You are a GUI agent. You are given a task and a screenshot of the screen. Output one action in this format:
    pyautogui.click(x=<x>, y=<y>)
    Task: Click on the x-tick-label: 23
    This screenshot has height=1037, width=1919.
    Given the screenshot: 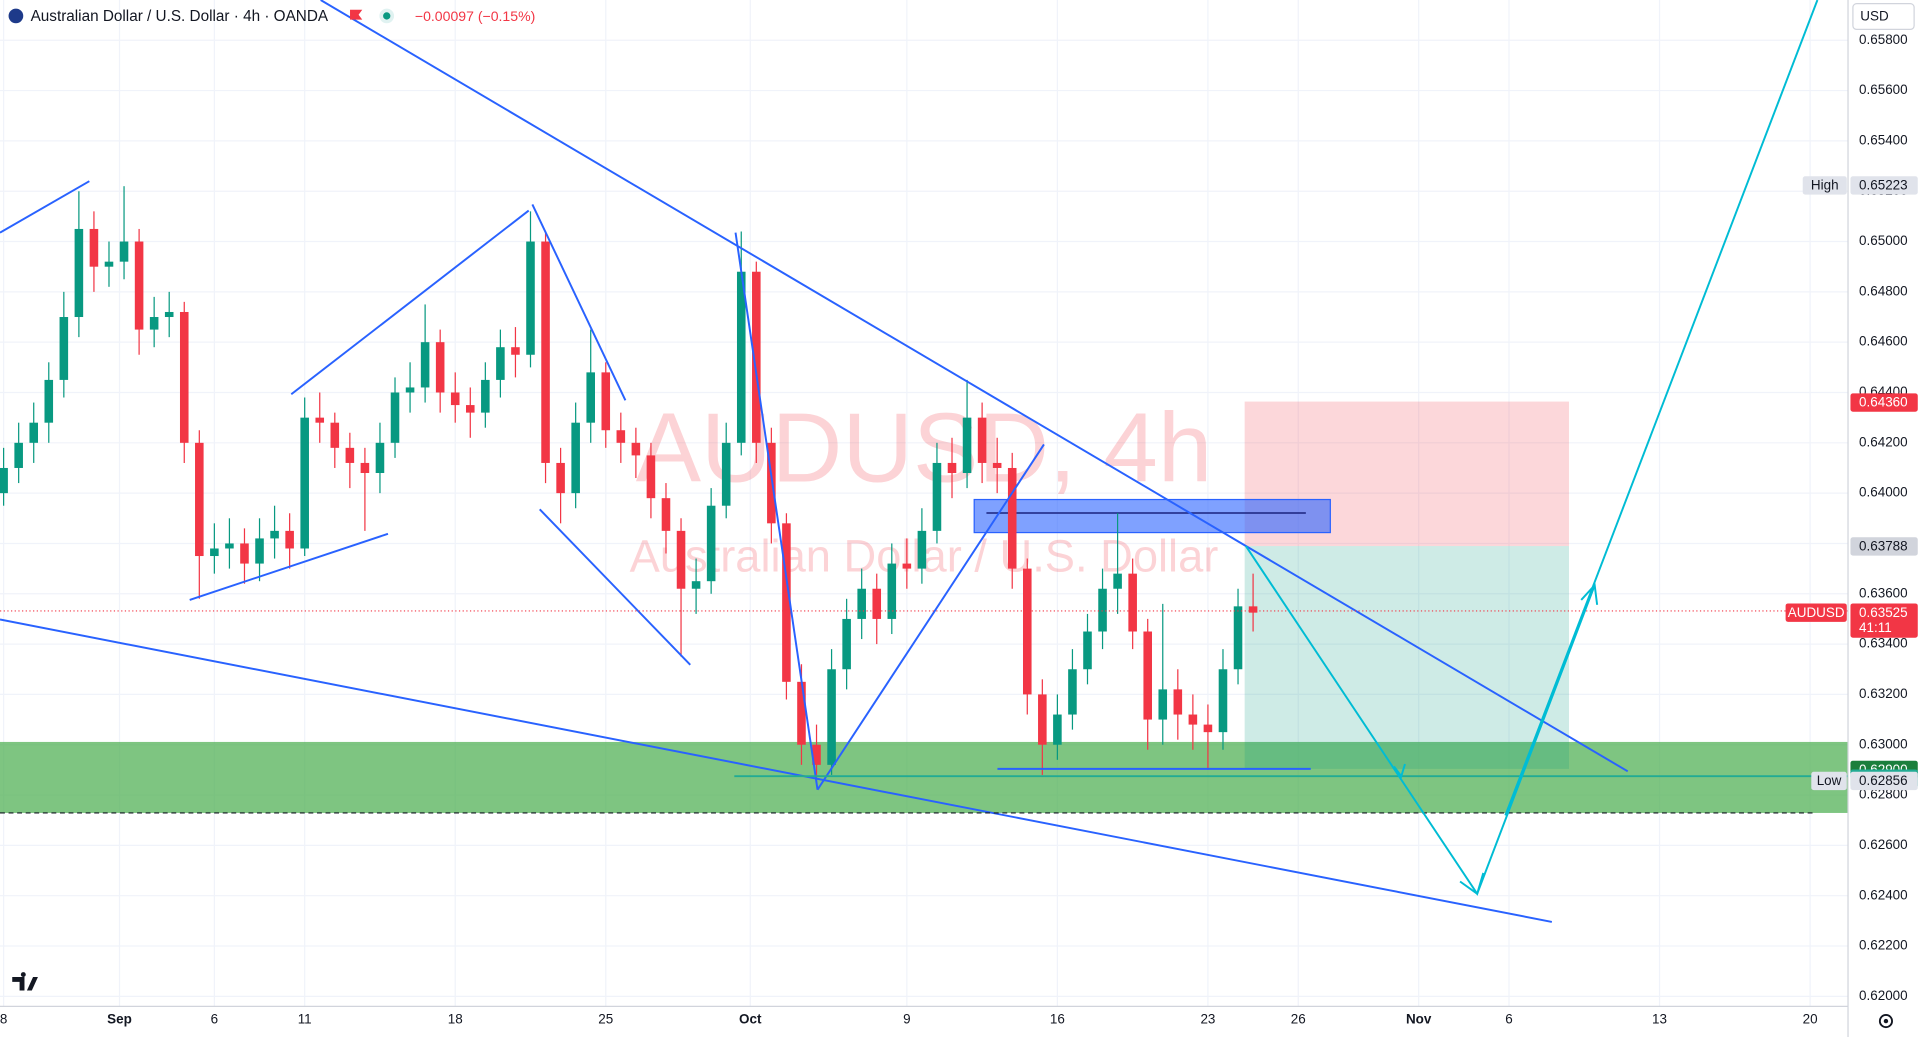 What is the action you would take?
    pyautogui.click(x=1207, y=1018)
    